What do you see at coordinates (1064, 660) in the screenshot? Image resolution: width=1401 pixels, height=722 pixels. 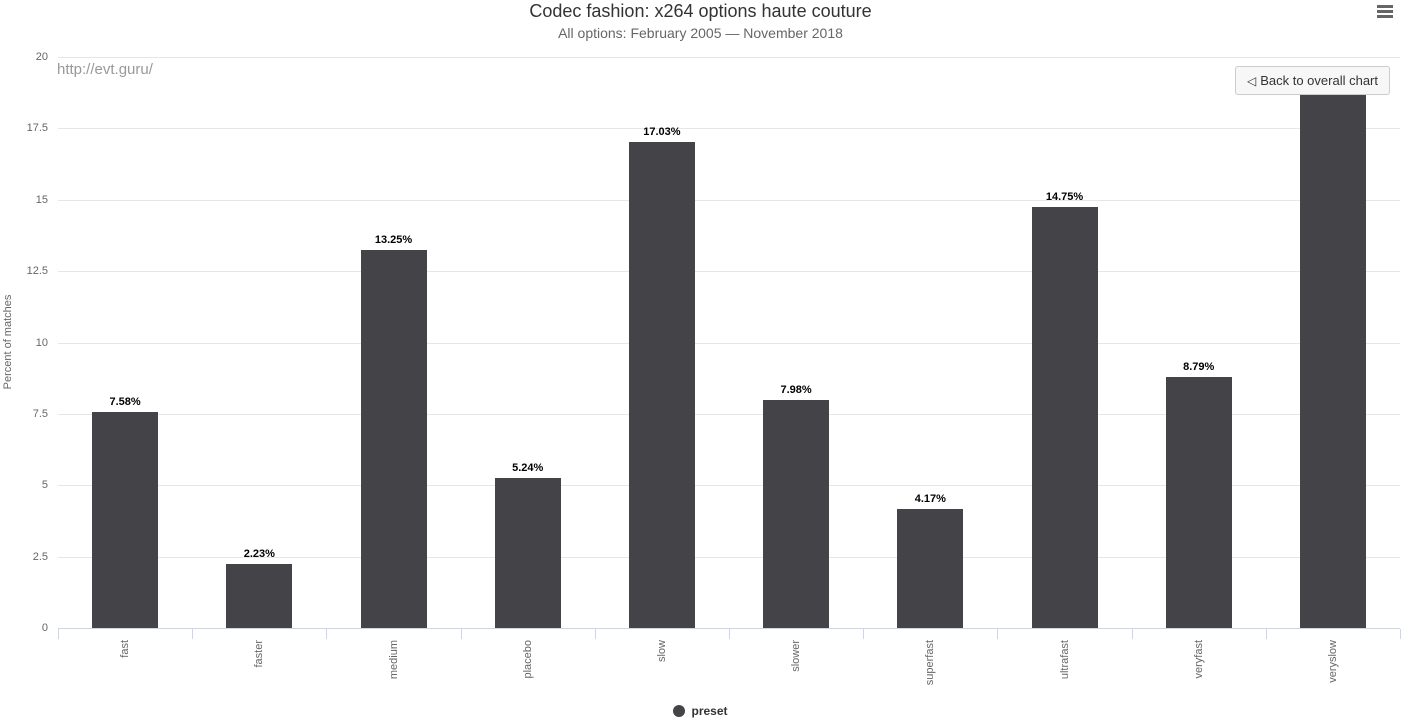 I see `x-category-label: ultrafast` at bounding box center [1064, 660].